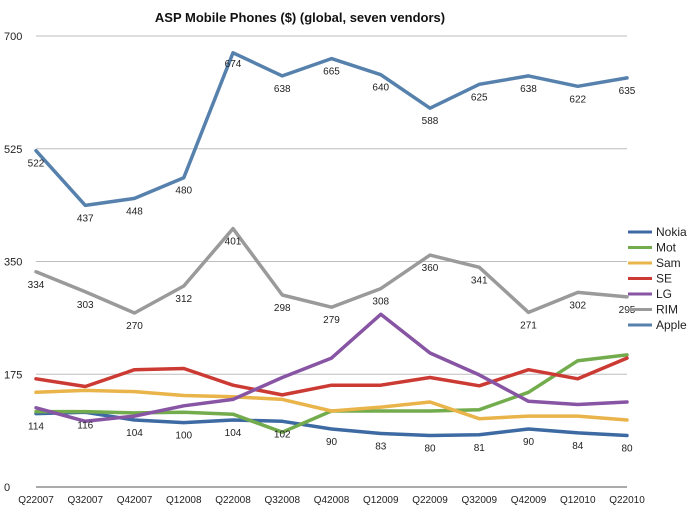 Image resolution: width=699 pixels, height=515 pixels. I want to click on data-label: 360, so click(430, 268).